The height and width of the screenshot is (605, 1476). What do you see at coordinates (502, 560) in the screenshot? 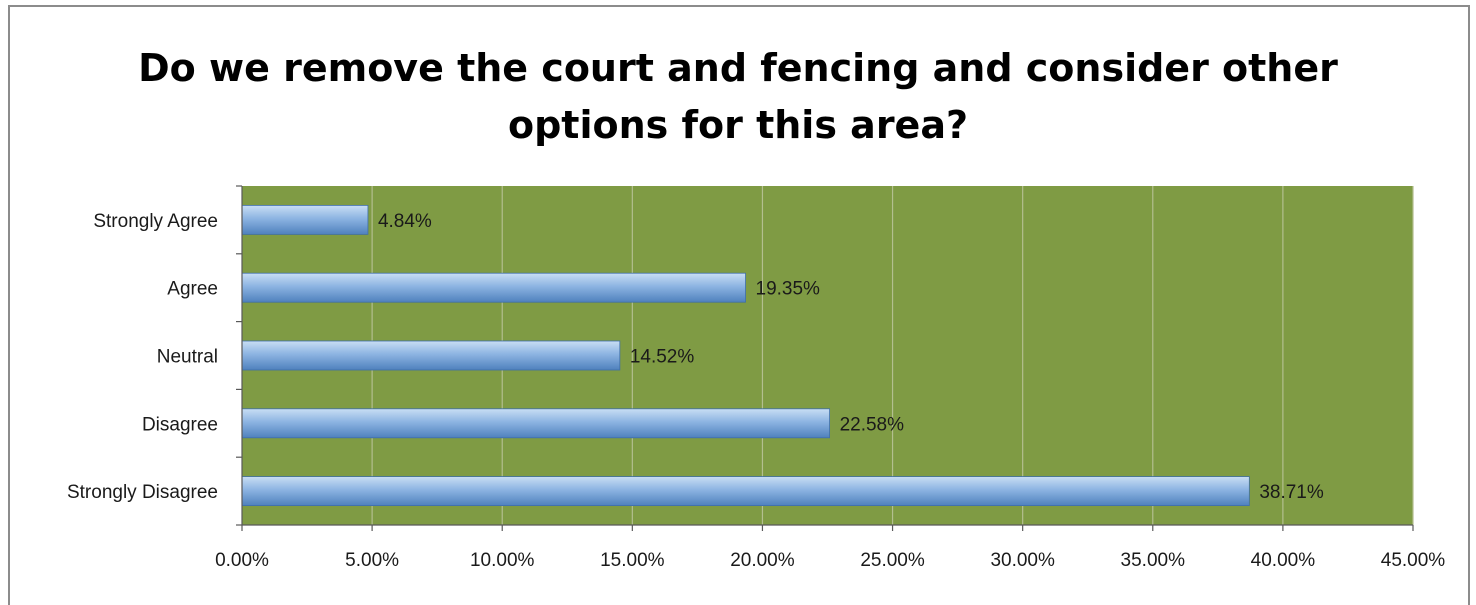
I see `x-tick-label: 10.00%` at bounding box center [502, 560].